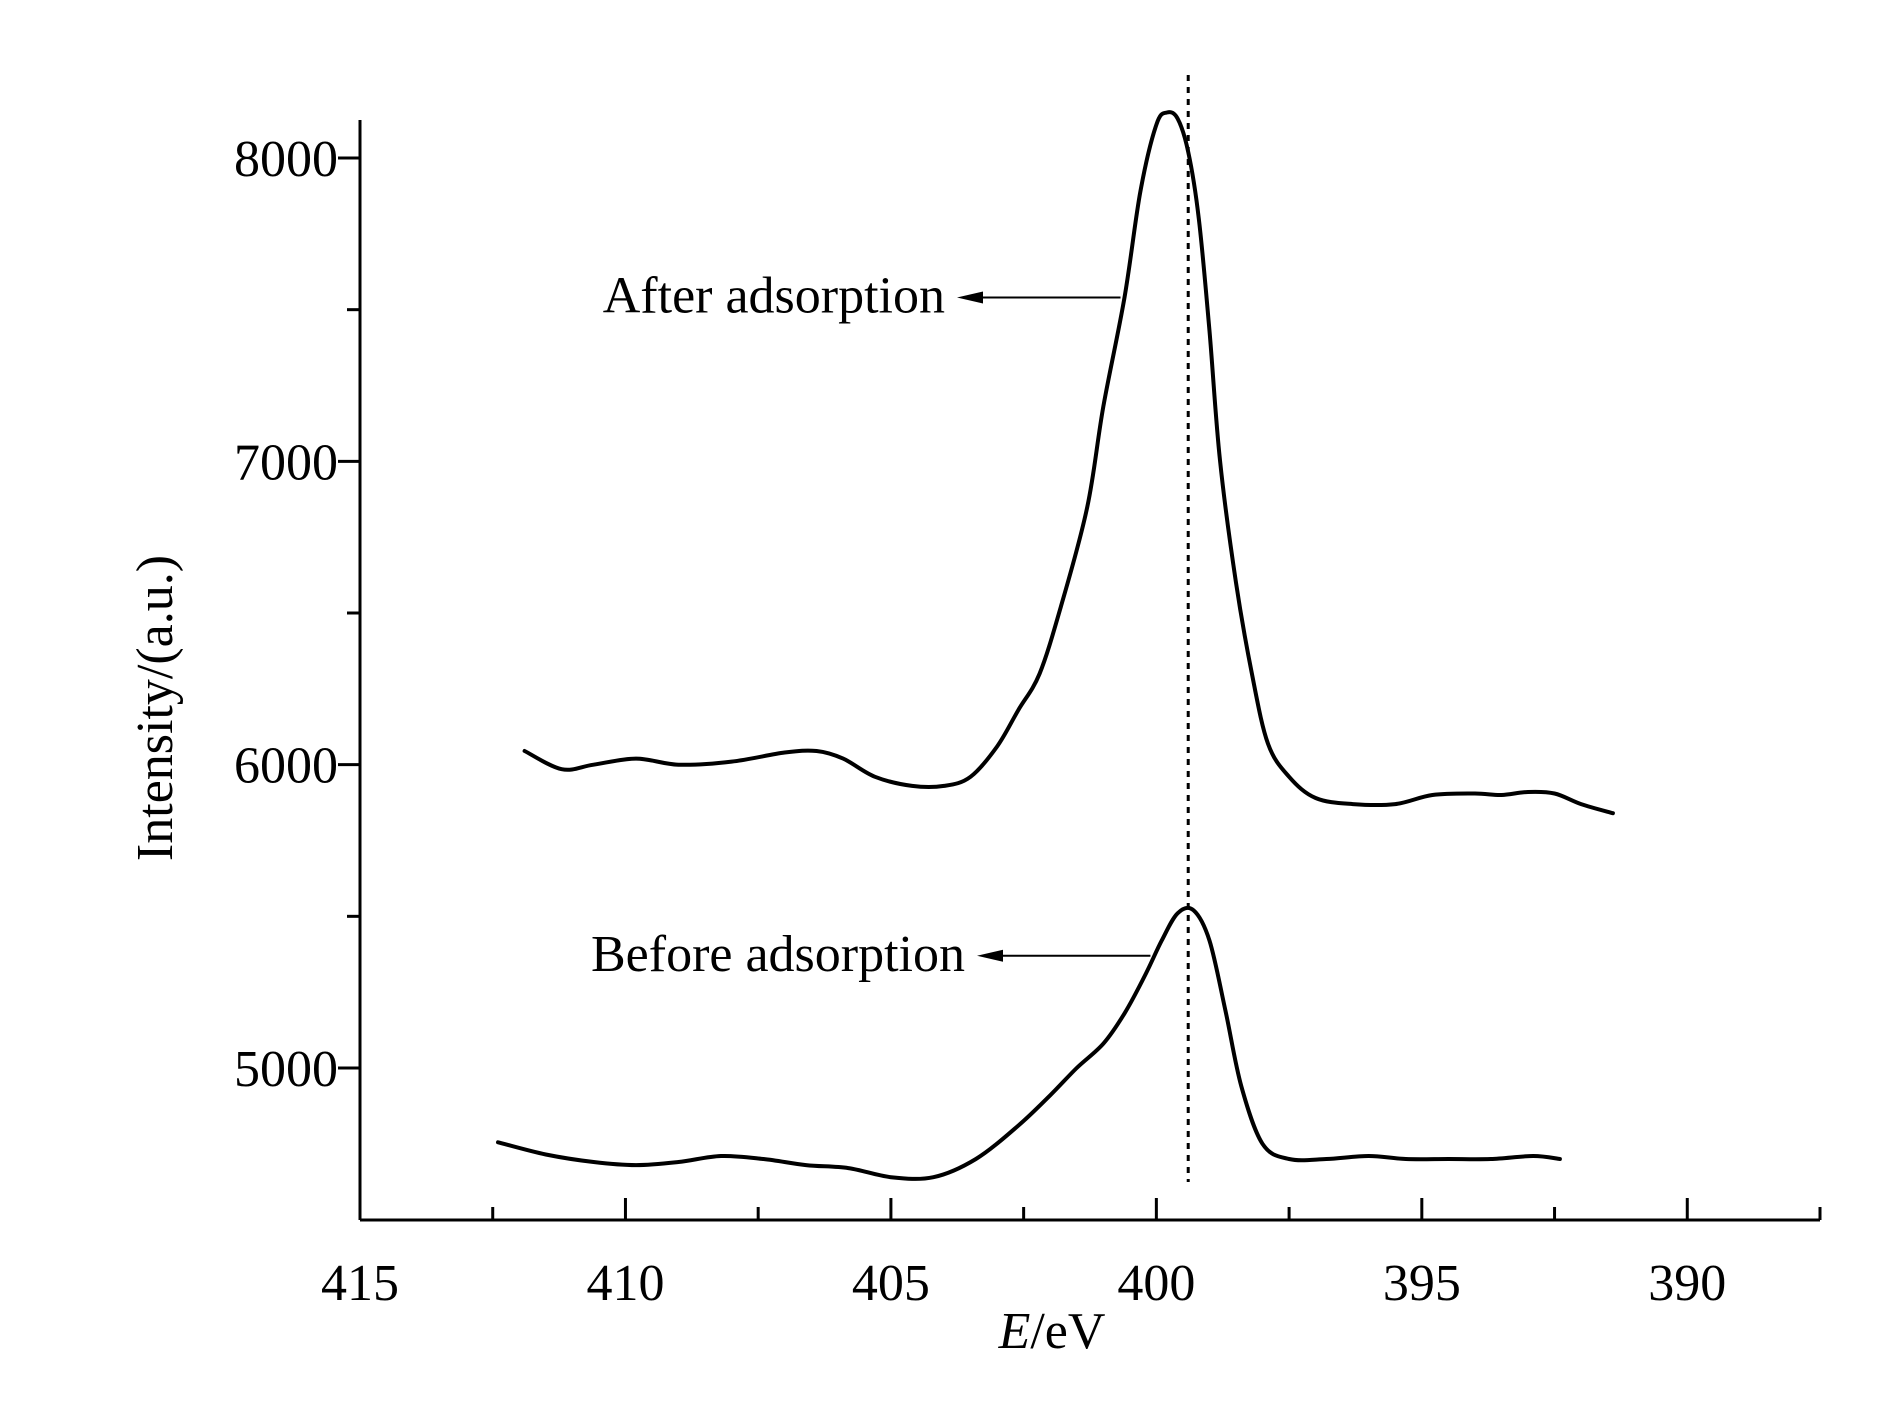  Describe the element at coordinates (1052, 1331) in the screenshot. I see `x-axis-title: E/eV` at that location.